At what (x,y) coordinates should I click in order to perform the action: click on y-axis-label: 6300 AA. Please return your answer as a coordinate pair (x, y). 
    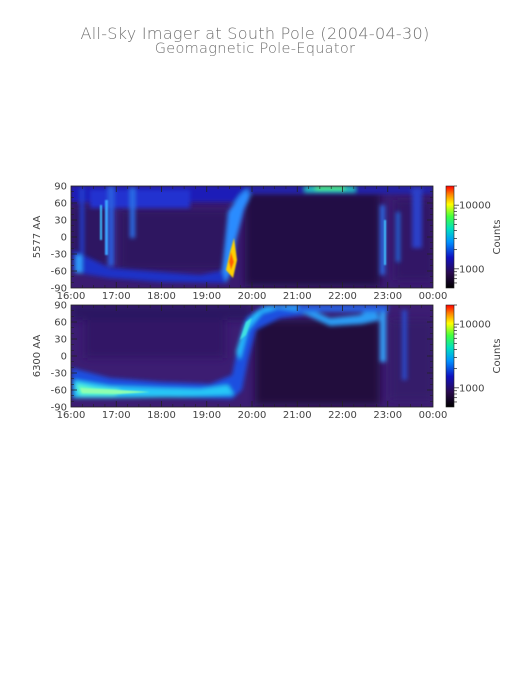
    Looking at the image, I should click on (37, 356).